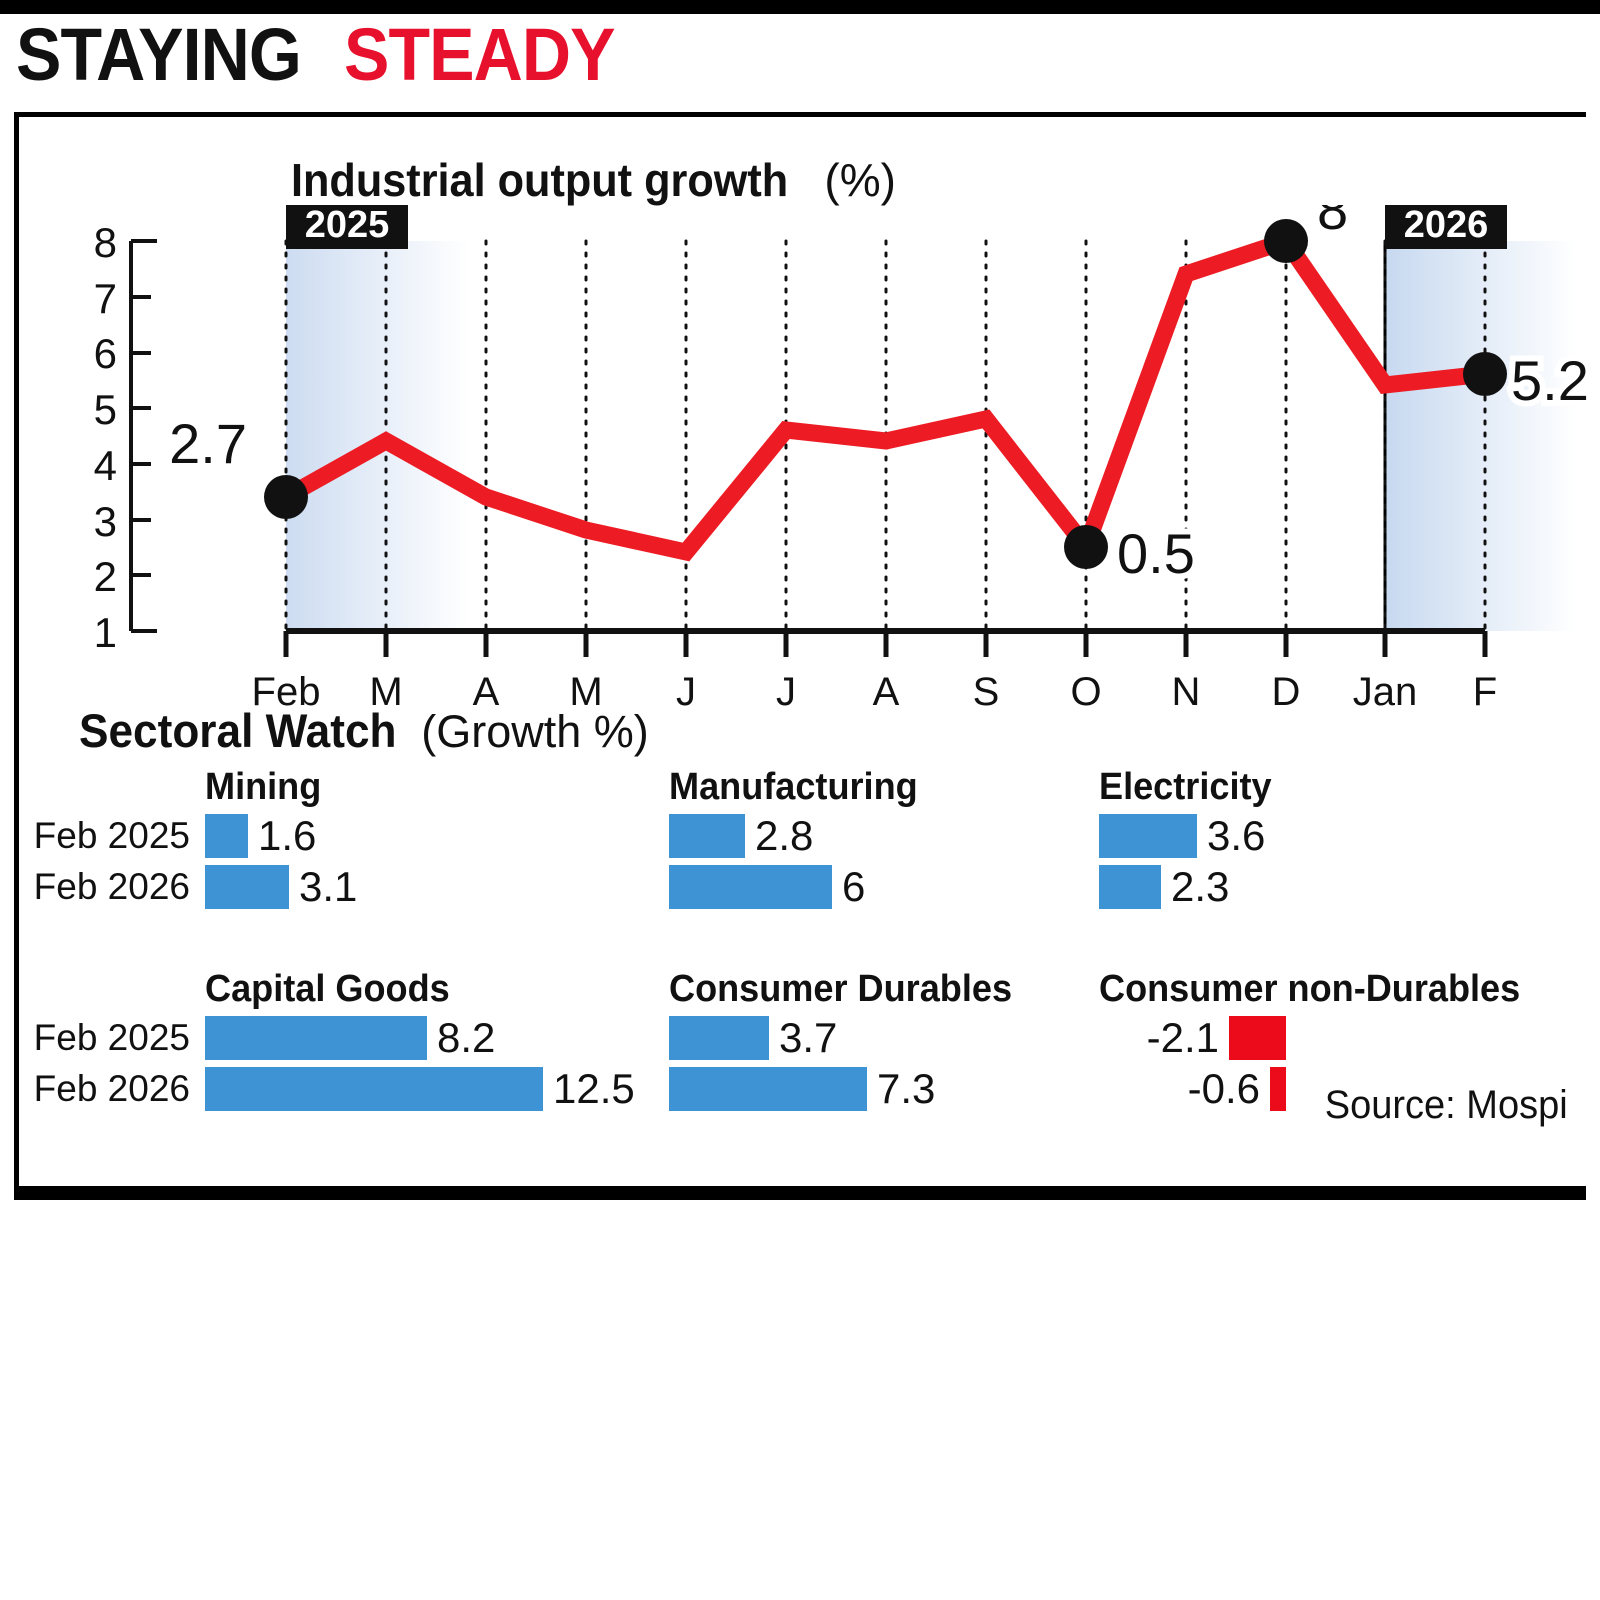  I want to click on x-tick-may: M, so click(585, 692).